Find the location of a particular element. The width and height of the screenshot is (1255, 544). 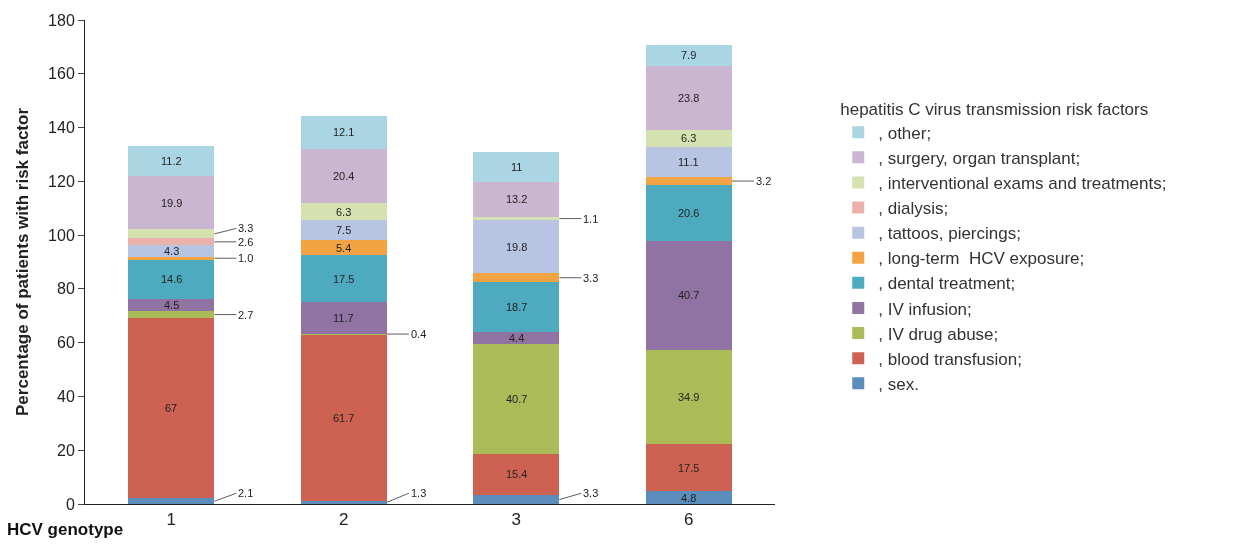

legend-label: , long-term HCV exposure; is located at coordinates (981, 259).